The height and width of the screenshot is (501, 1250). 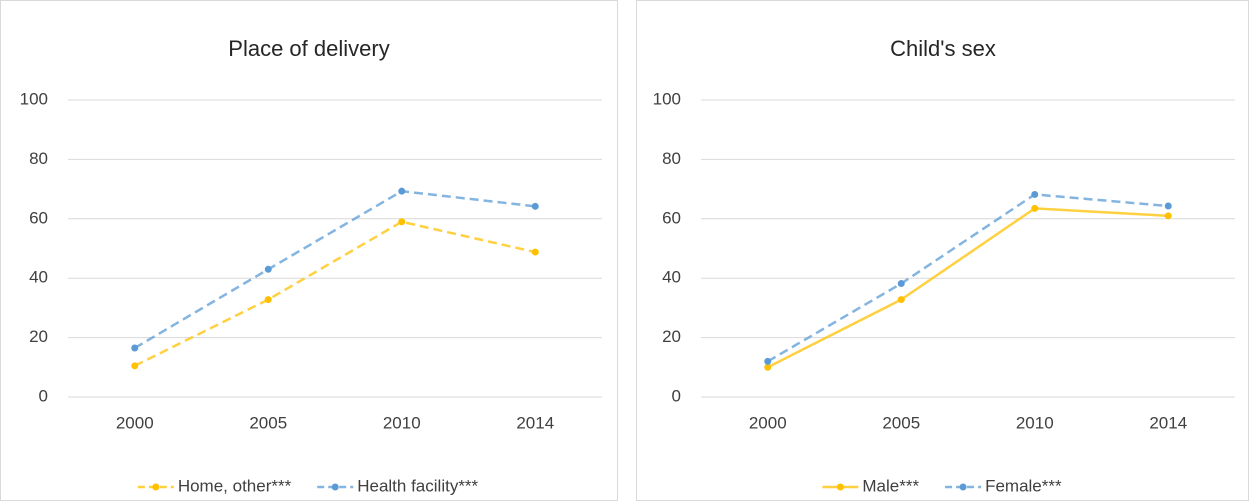 I want to click on legend-label: Home, other***, so click(x=235, y=485).